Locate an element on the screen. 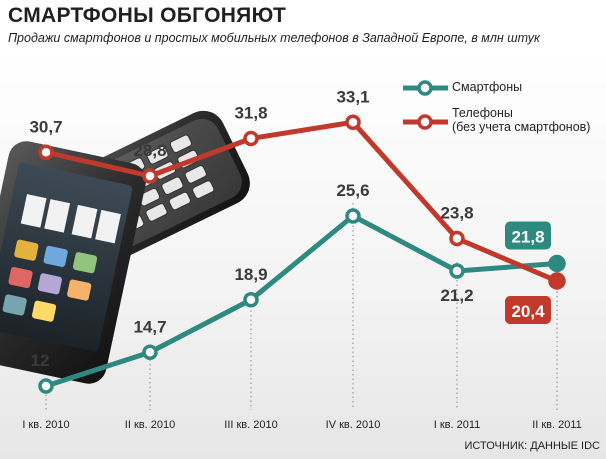  x-tick-label: I кв. 2011 is located at coordinates (457, 425).